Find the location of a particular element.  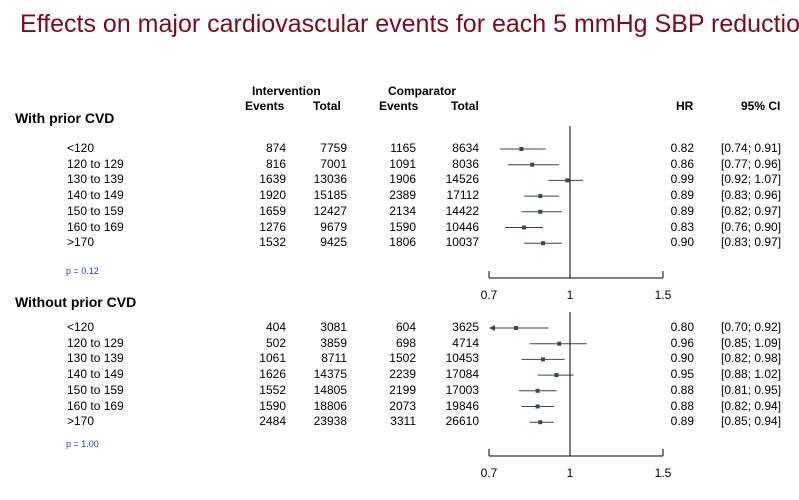

hr-value: 0.95 is located at coordinates (682, 374).